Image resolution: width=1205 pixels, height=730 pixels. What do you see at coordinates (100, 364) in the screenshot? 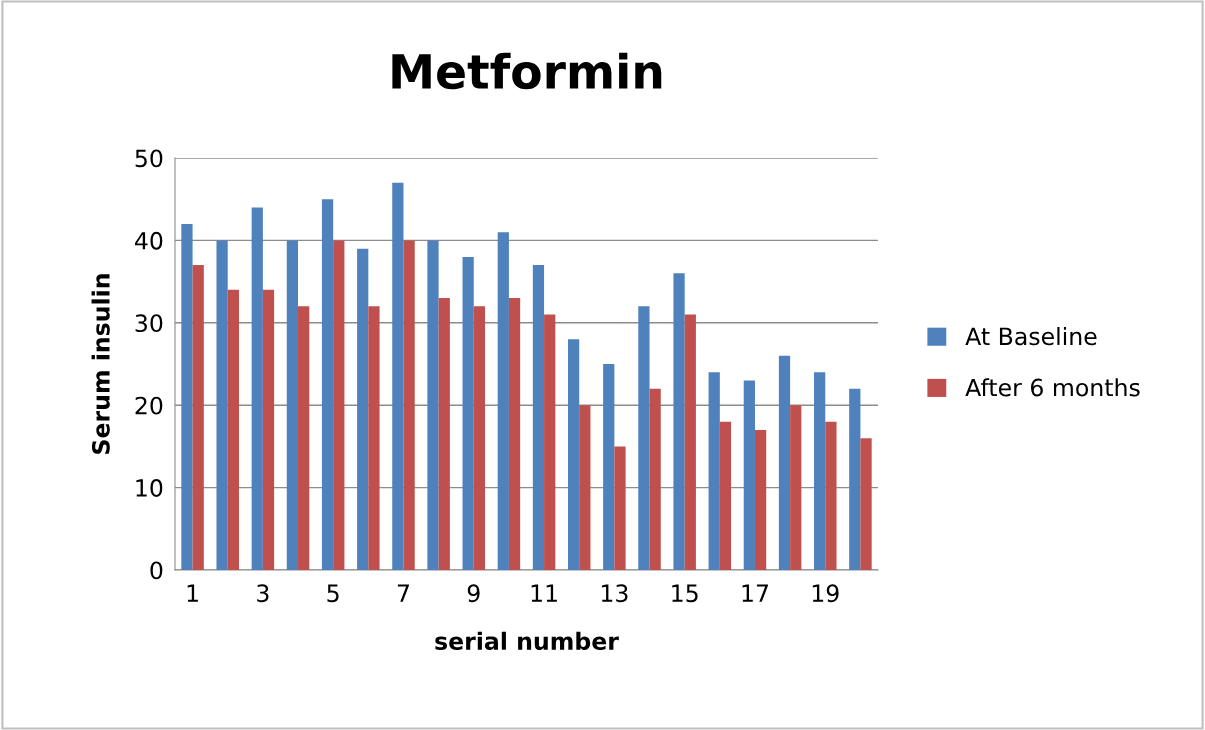
I see `y-axis-title: Serum insulin` at bounding box center [100, 364].